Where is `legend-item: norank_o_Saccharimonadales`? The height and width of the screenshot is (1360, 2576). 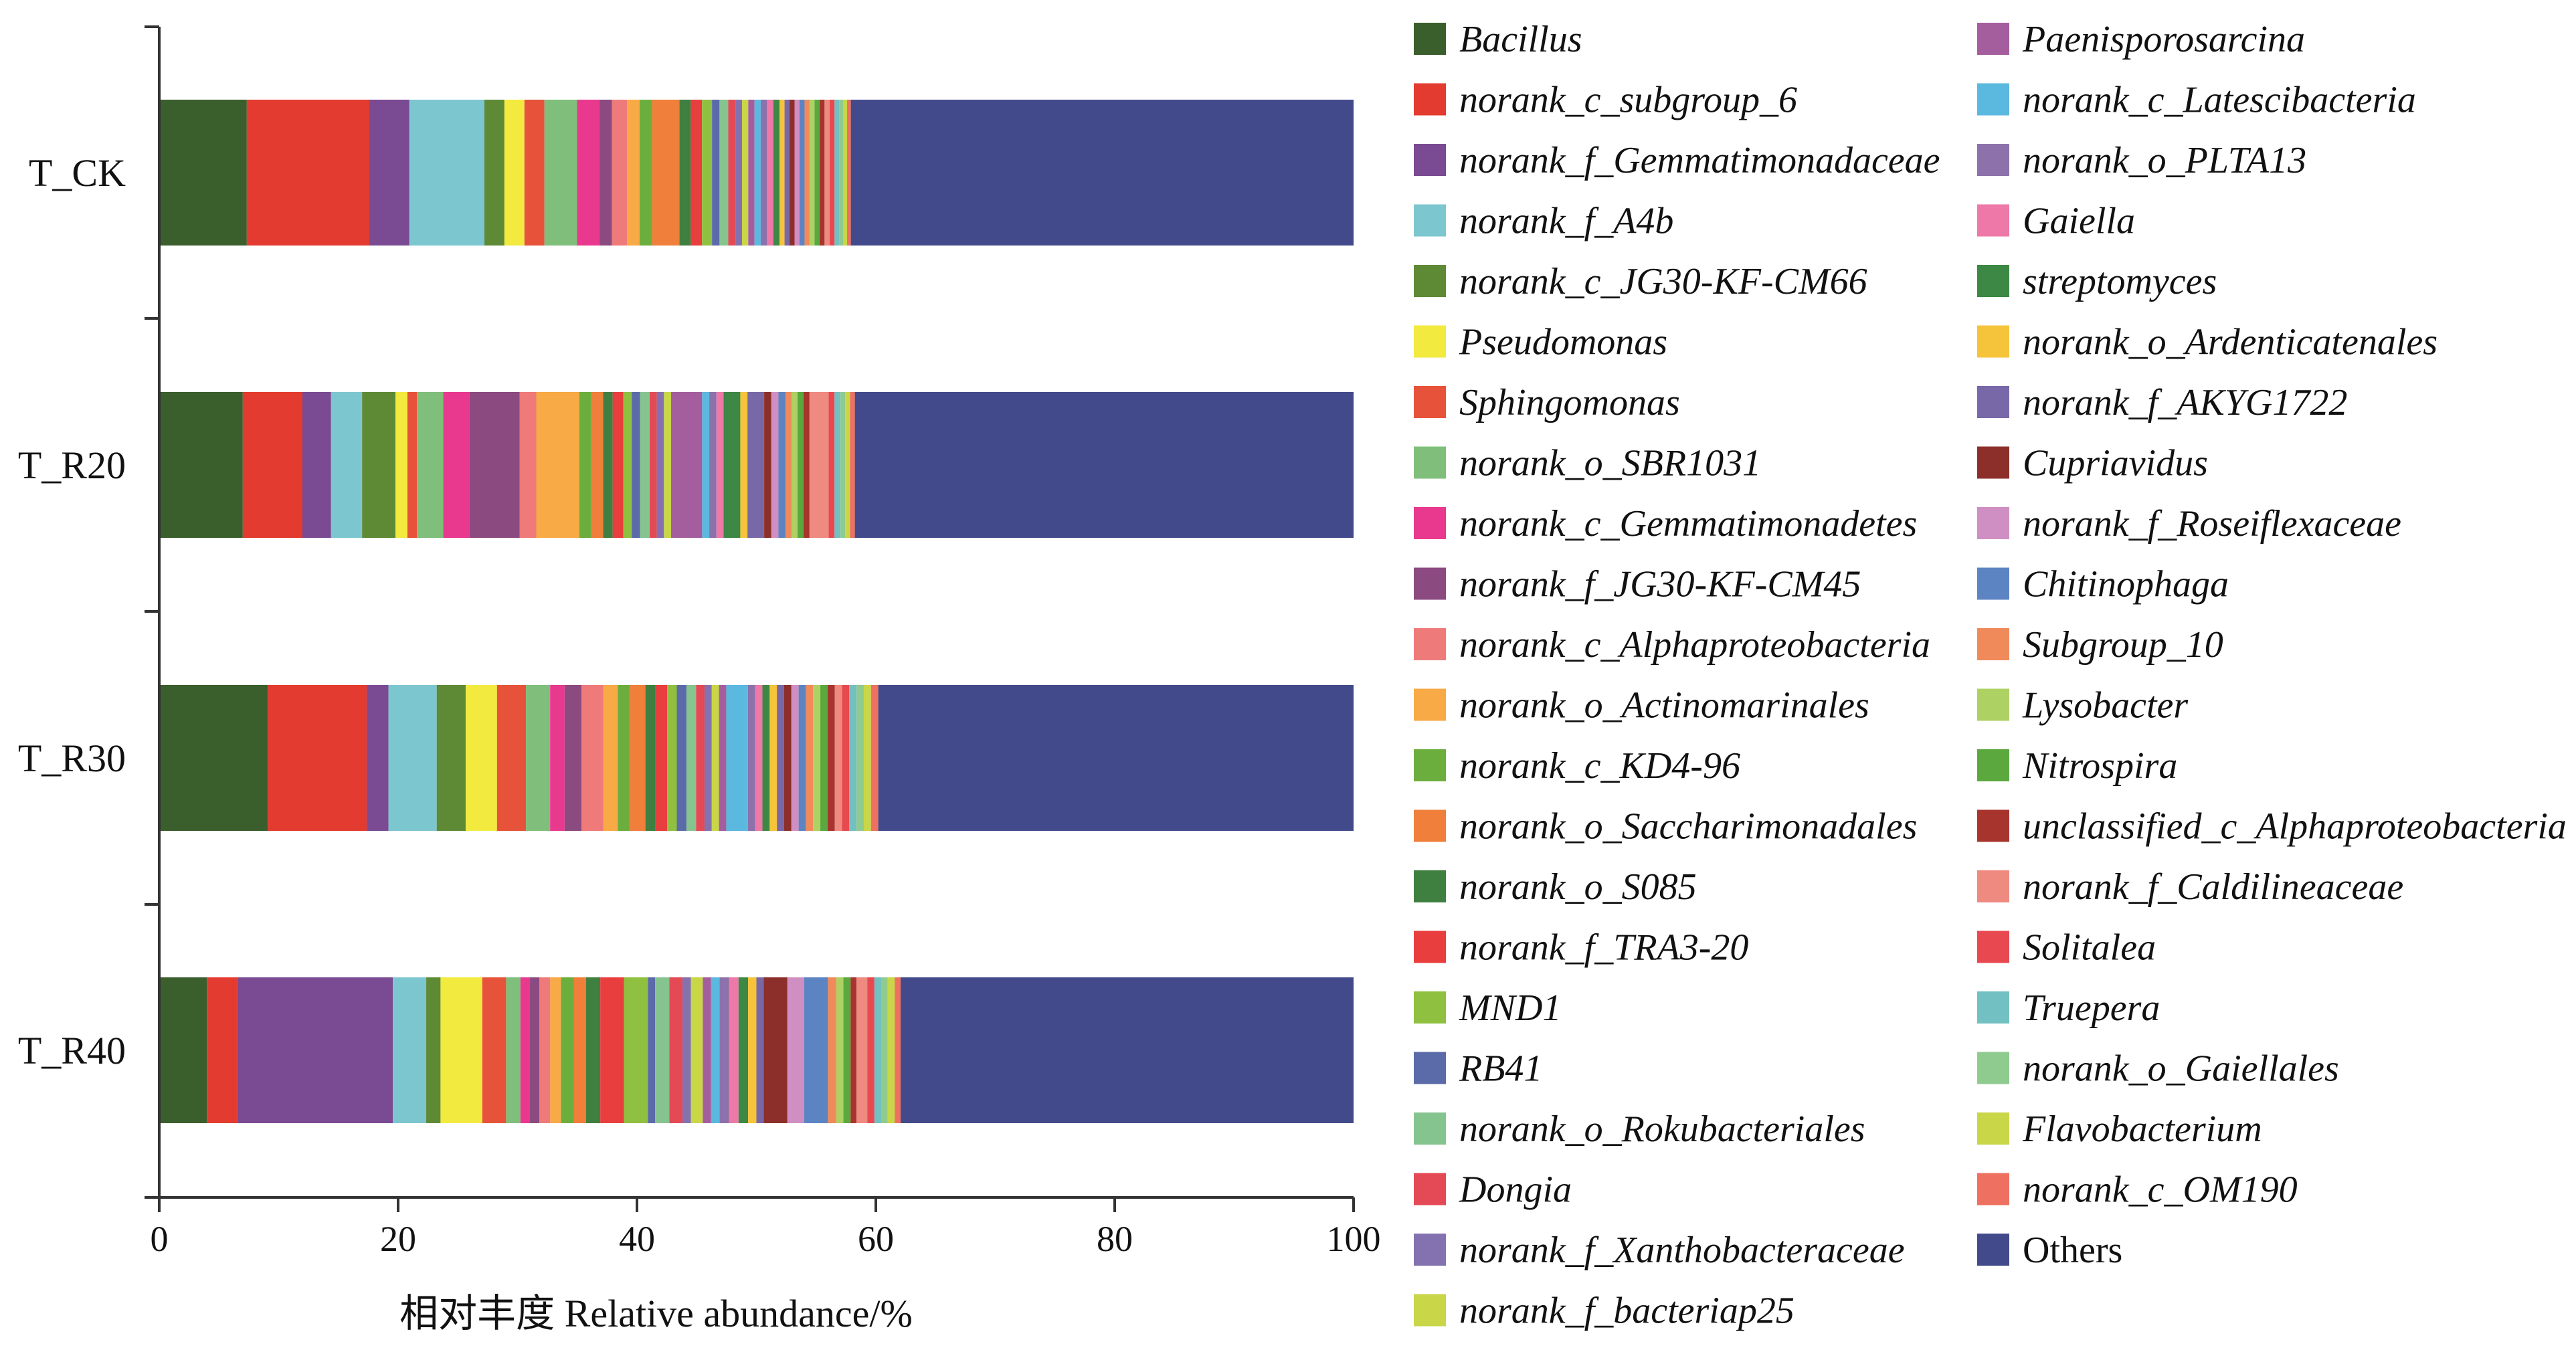
legend-item: norank_o_Saccharimonadales is located at coordinates (1665, 827).